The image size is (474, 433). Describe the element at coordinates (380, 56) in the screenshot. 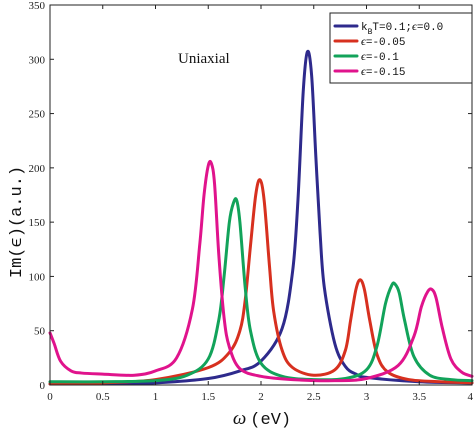

I see `legend-label: ϵ=-0.1` at that location.